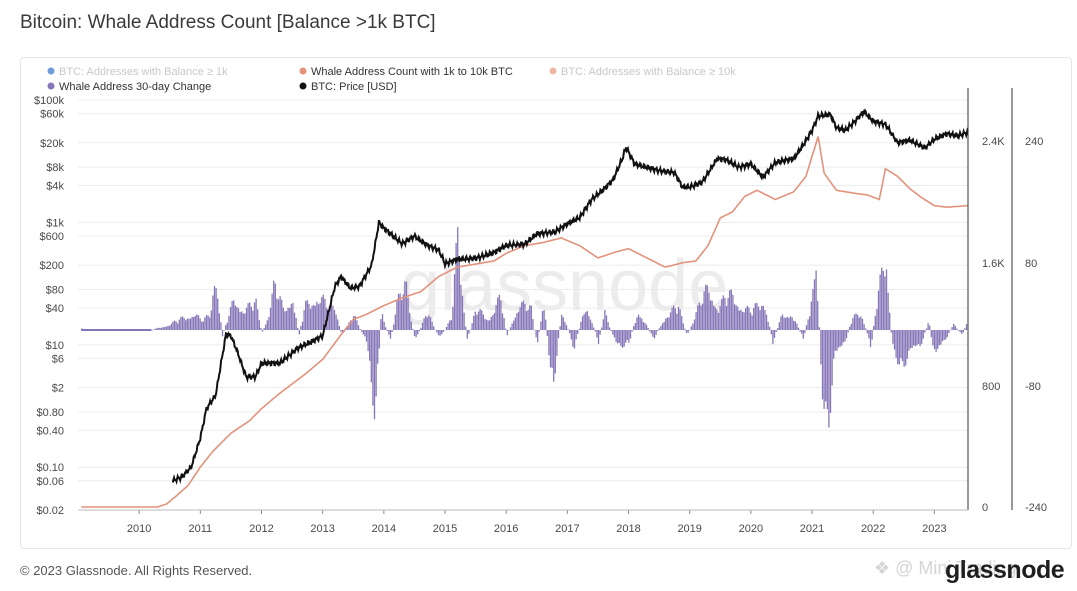 Image resolution: width=1077 pixels, height=591 pixels. Describe the element at coordinates (55, 187) in the screenshot. I see `price-tick-label: $4k` at that location.